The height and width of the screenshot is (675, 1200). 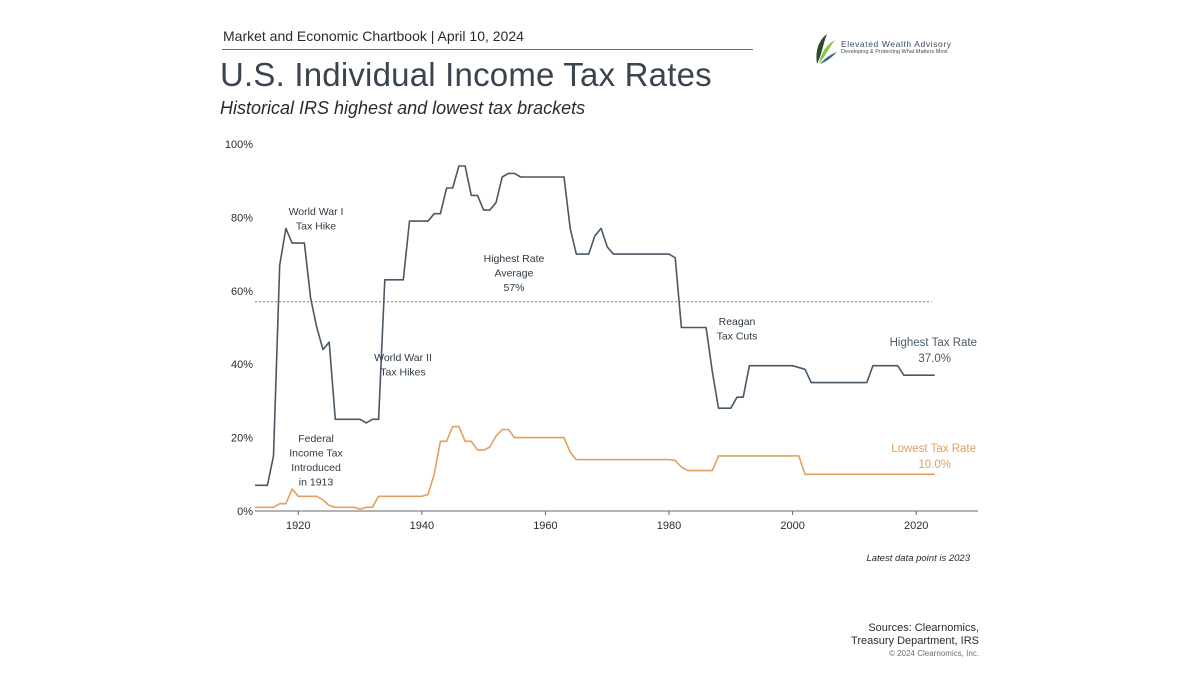 What do you see at coordinates (737, 337) in the screenshot?
I see `annotation-reagan: Tax Cuts` at bounding box center [737, 337].